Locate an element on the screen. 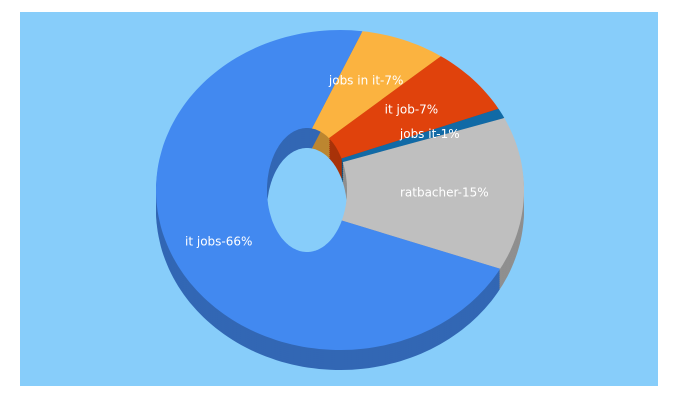  slice-label: it jobs-66% is located at coordinates (218, 242).